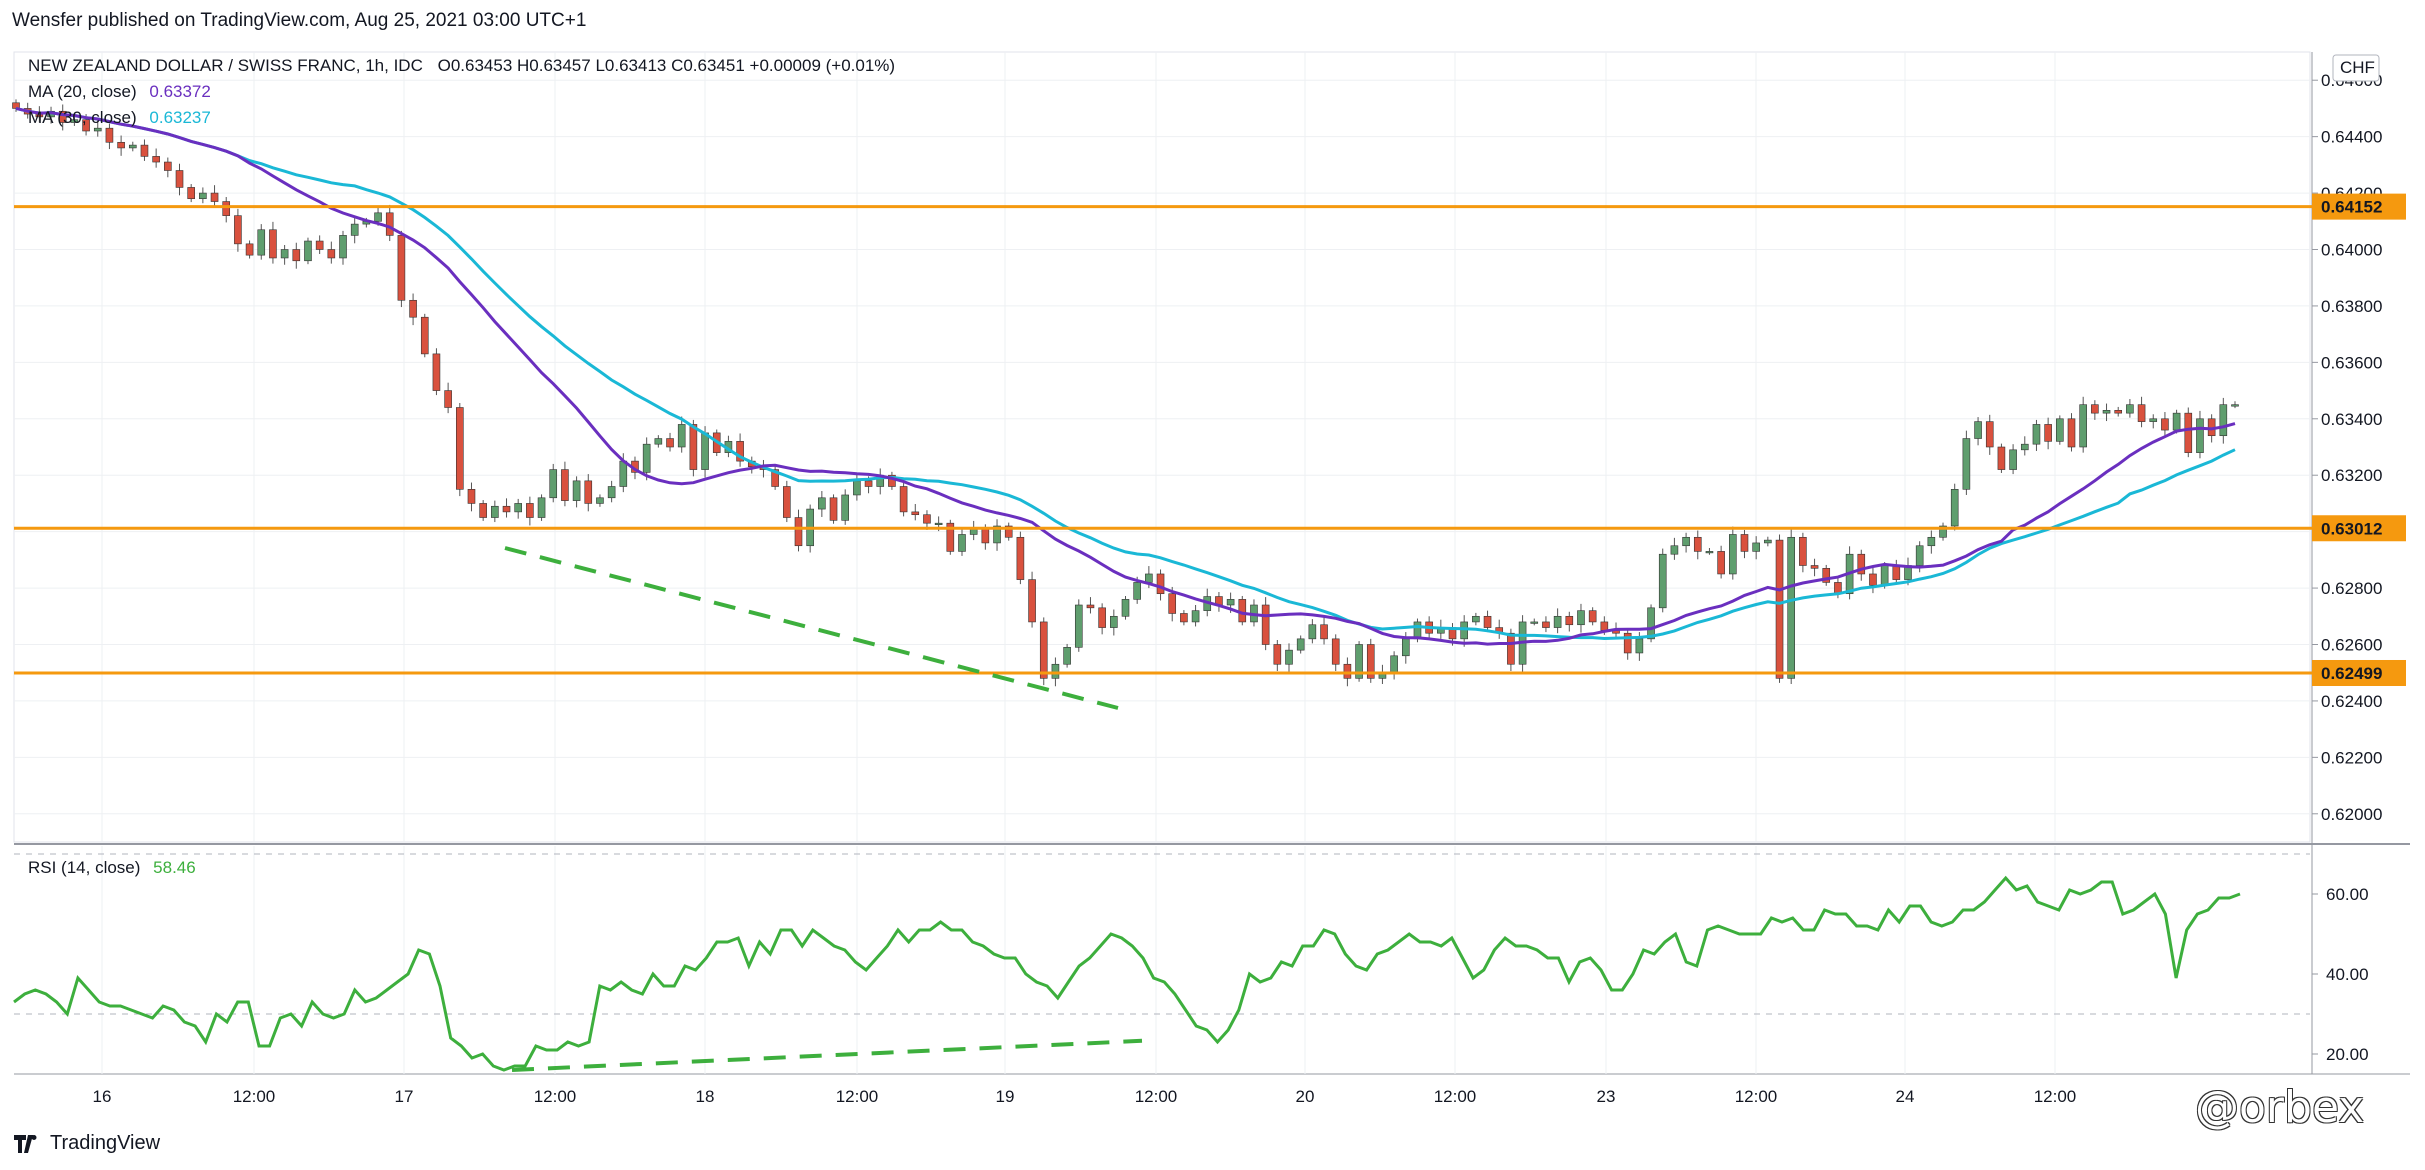  What do you see at coordinates (2351, 475) in the screenshot?
I see `price-tick-label: 0.63200` at bounding box center [2351, 475].